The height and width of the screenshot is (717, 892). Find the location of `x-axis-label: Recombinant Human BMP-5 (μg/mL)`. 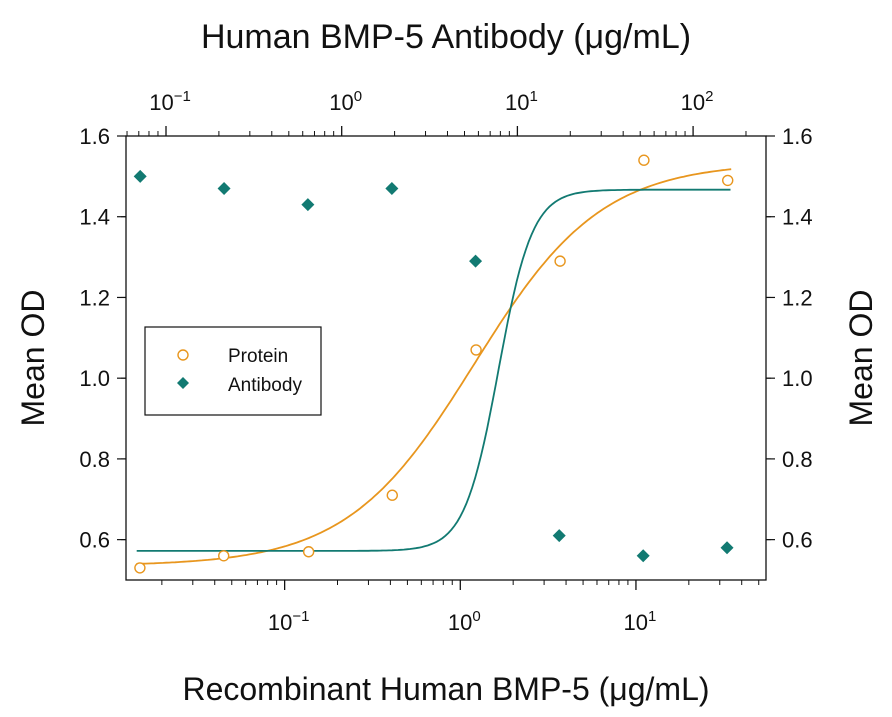

x-axis-label: Recombinant Human BMP-5 (μg/mL) is located at coordinates (445, 689).